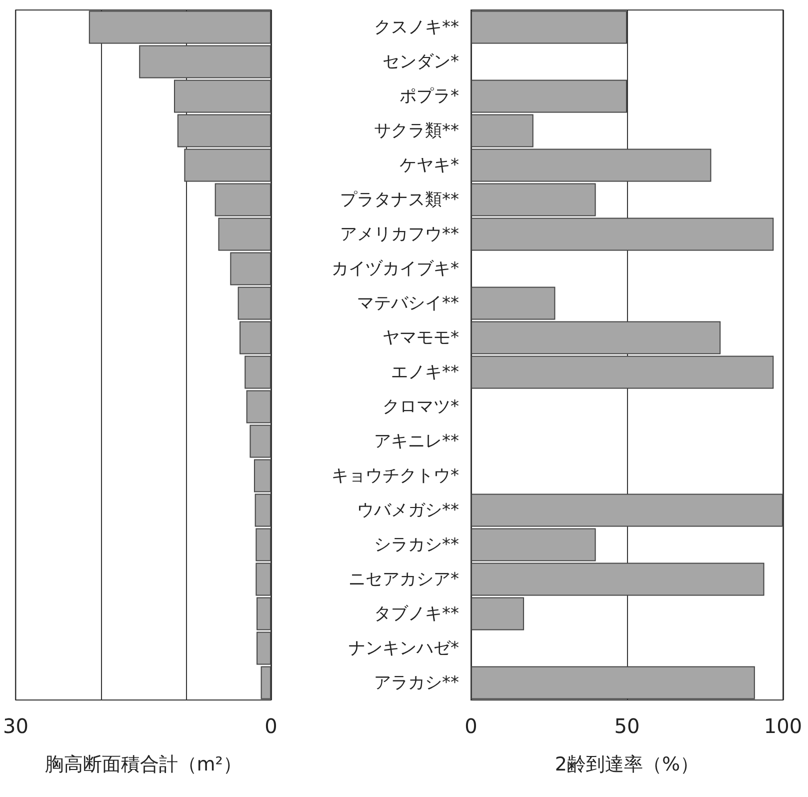 This screenshot has width=808, height=797. Describe the element at coordinates (399, 200) in the screenshot. I see `y-tick-label: プラタナス類**` at that location.